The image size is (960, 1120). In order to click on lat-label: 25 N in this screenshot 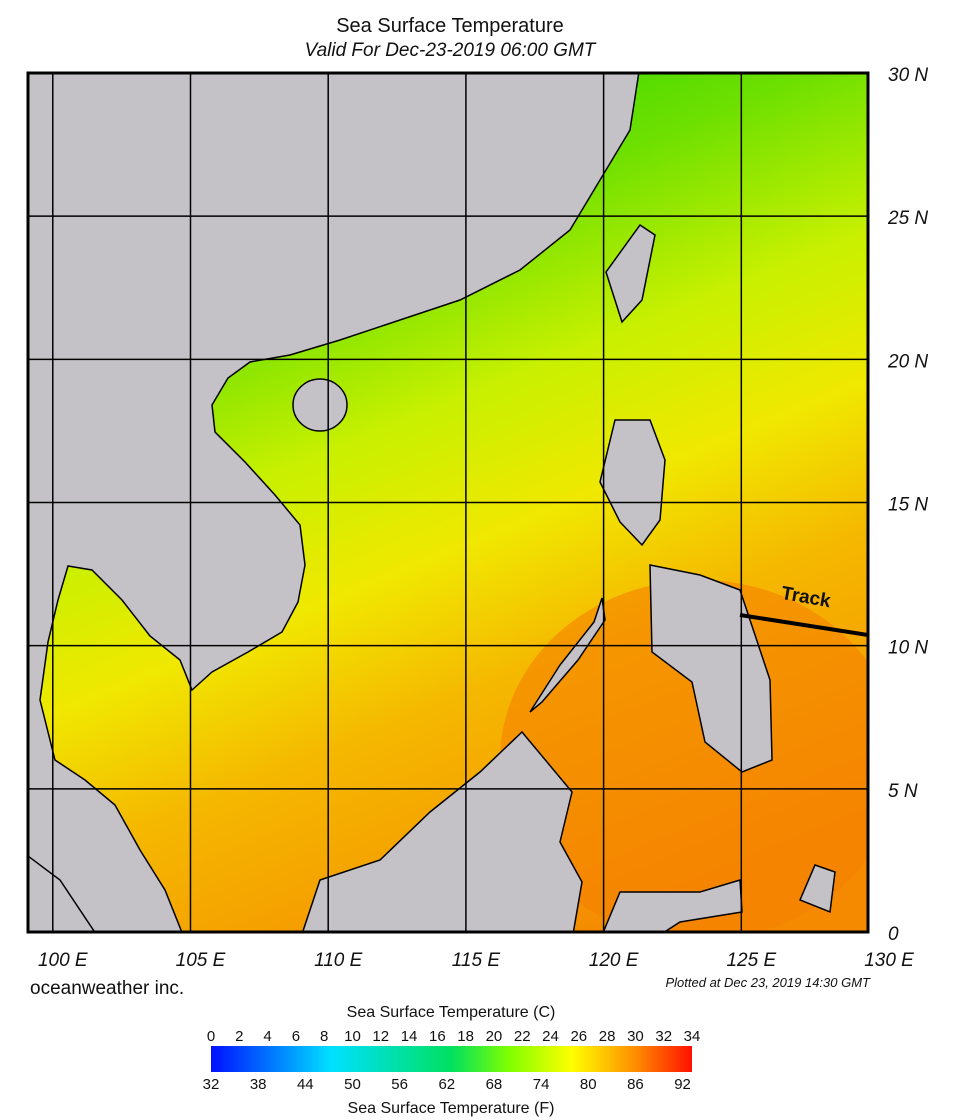, I will do `click(907, 218)`.